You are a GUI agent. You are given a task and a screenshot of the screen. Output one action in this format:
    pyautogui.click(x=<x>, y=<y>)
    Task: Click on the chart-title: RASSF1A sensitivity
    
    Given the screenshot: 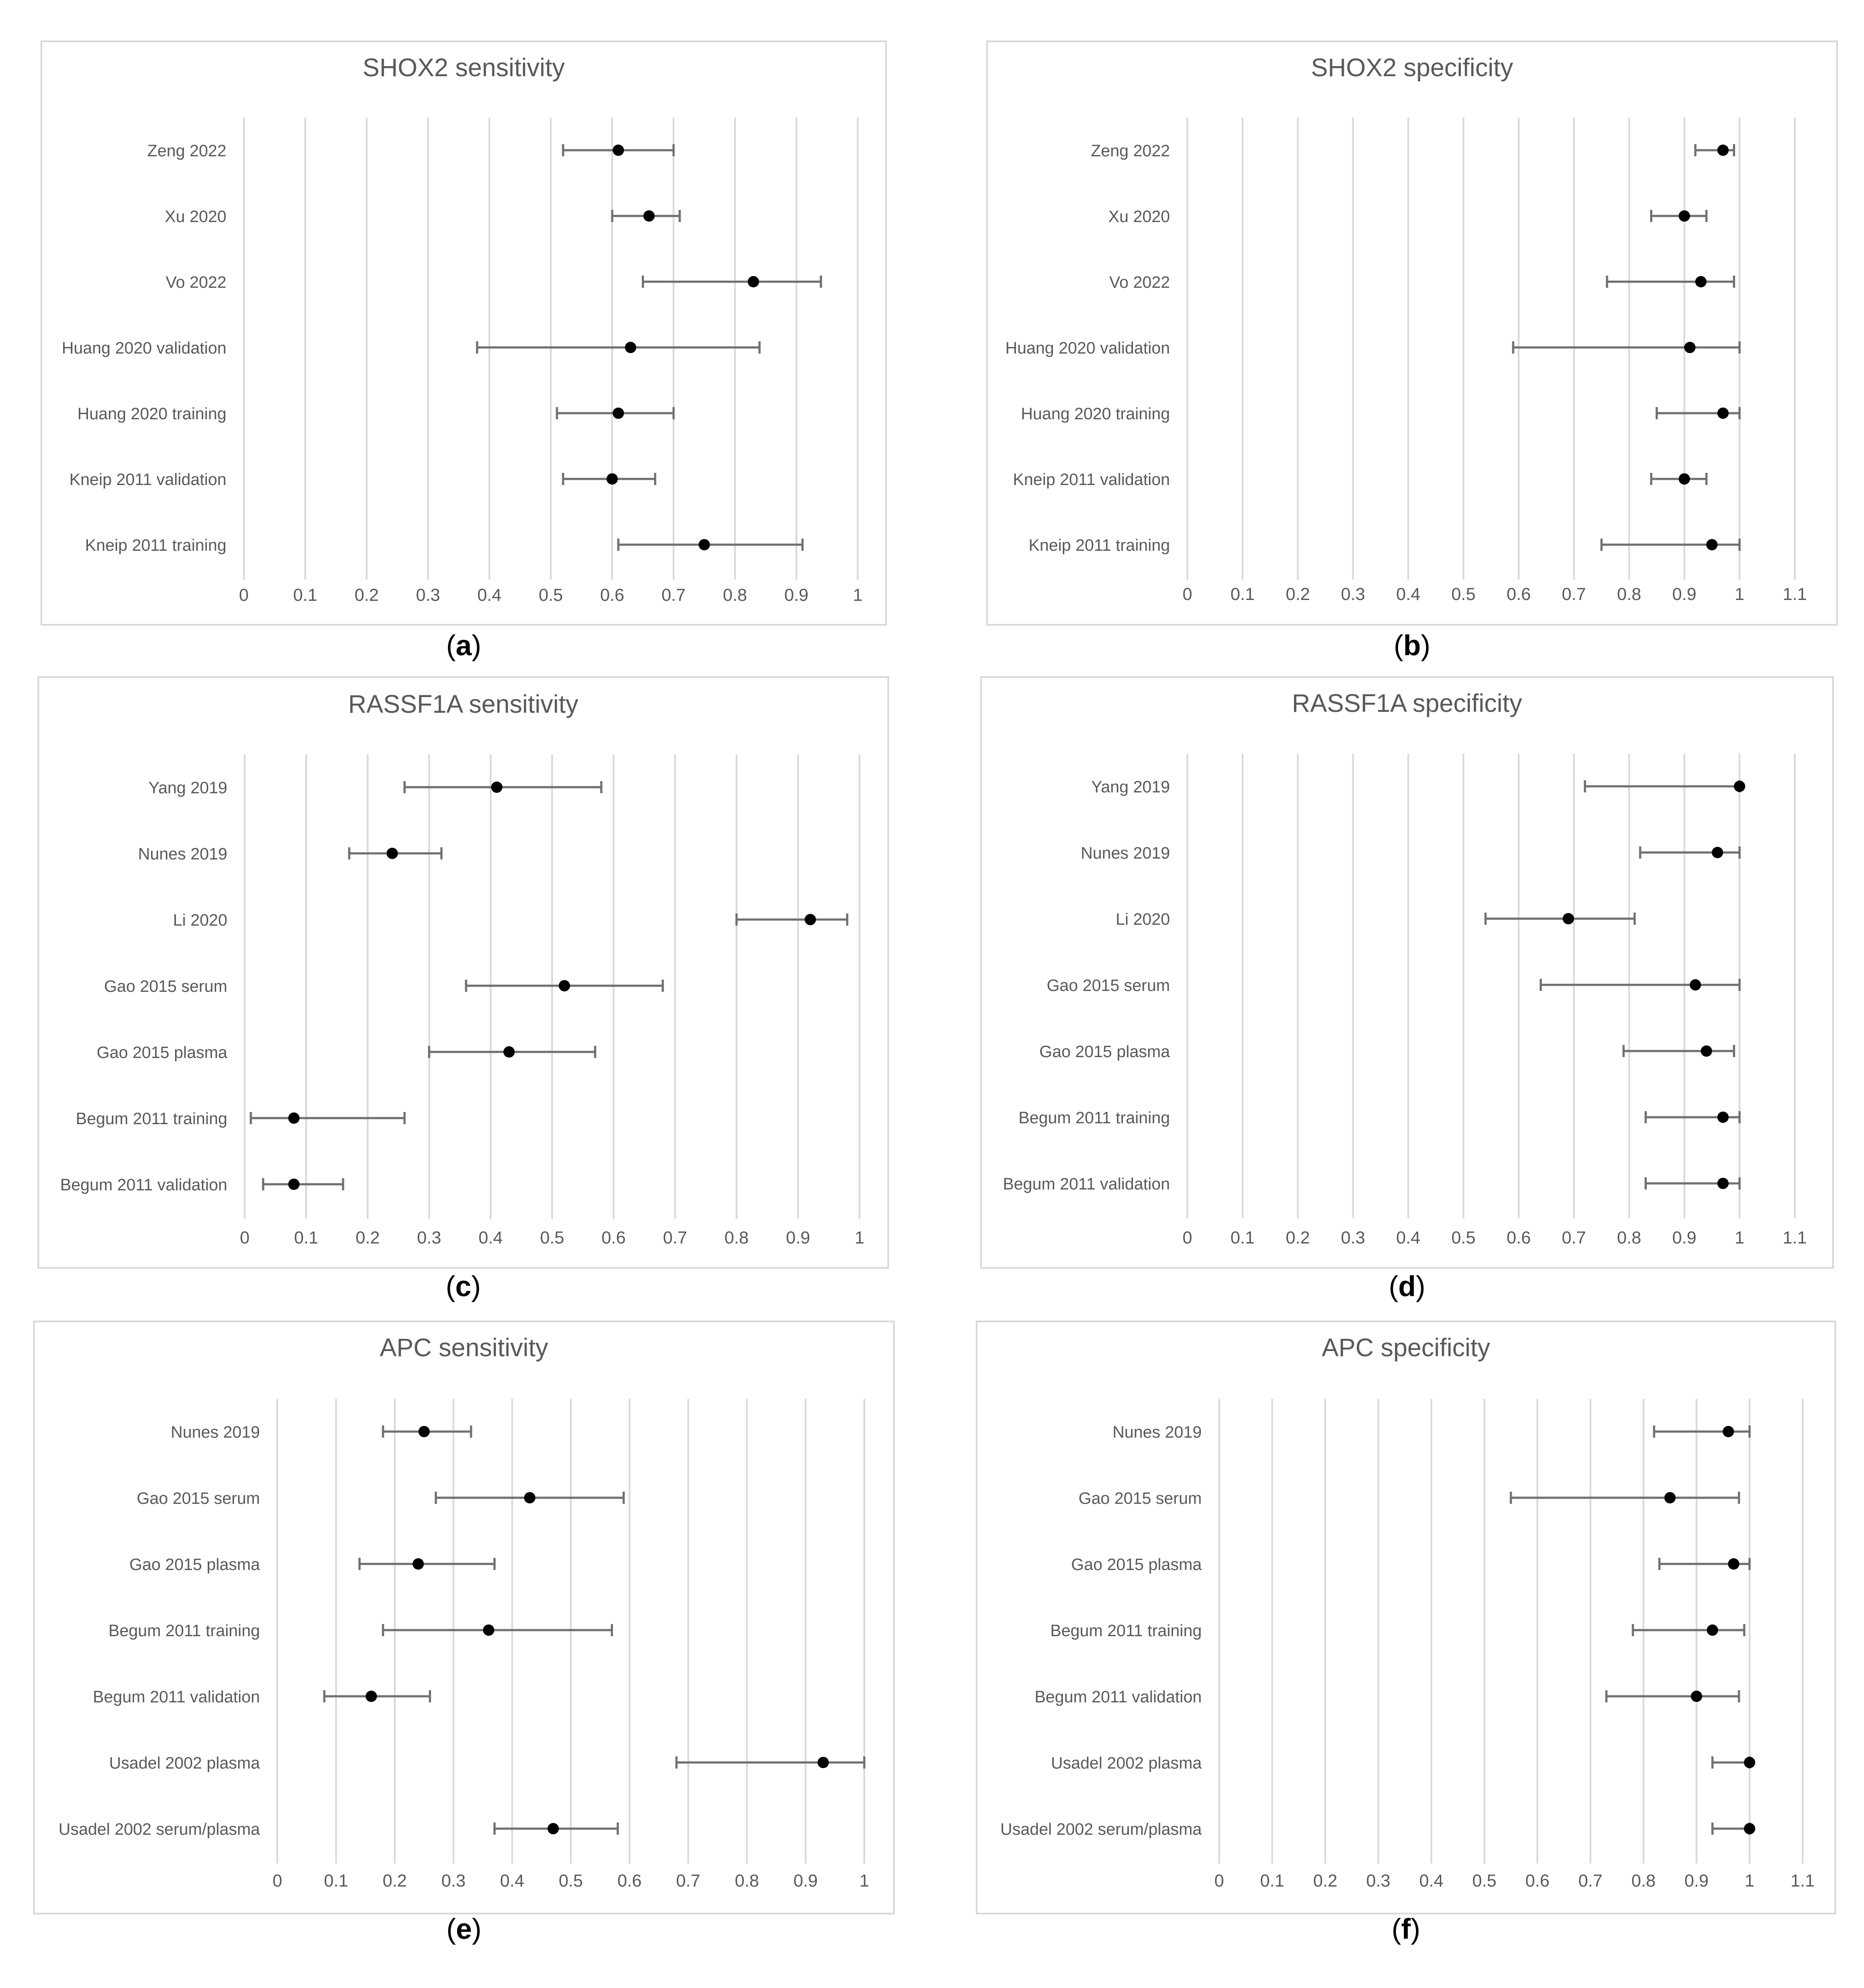 What is the action you would take?
    pyautogui.click(x=463, y=704)
    